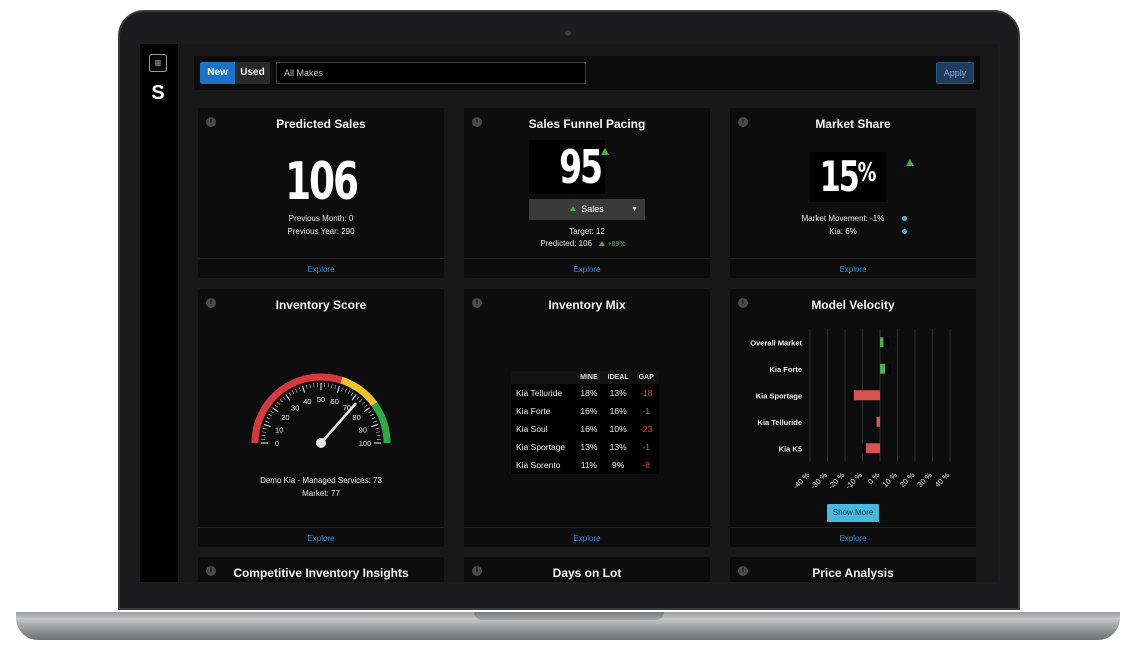  I want to click on gauge-tick-label: 60, so click(334, 401).